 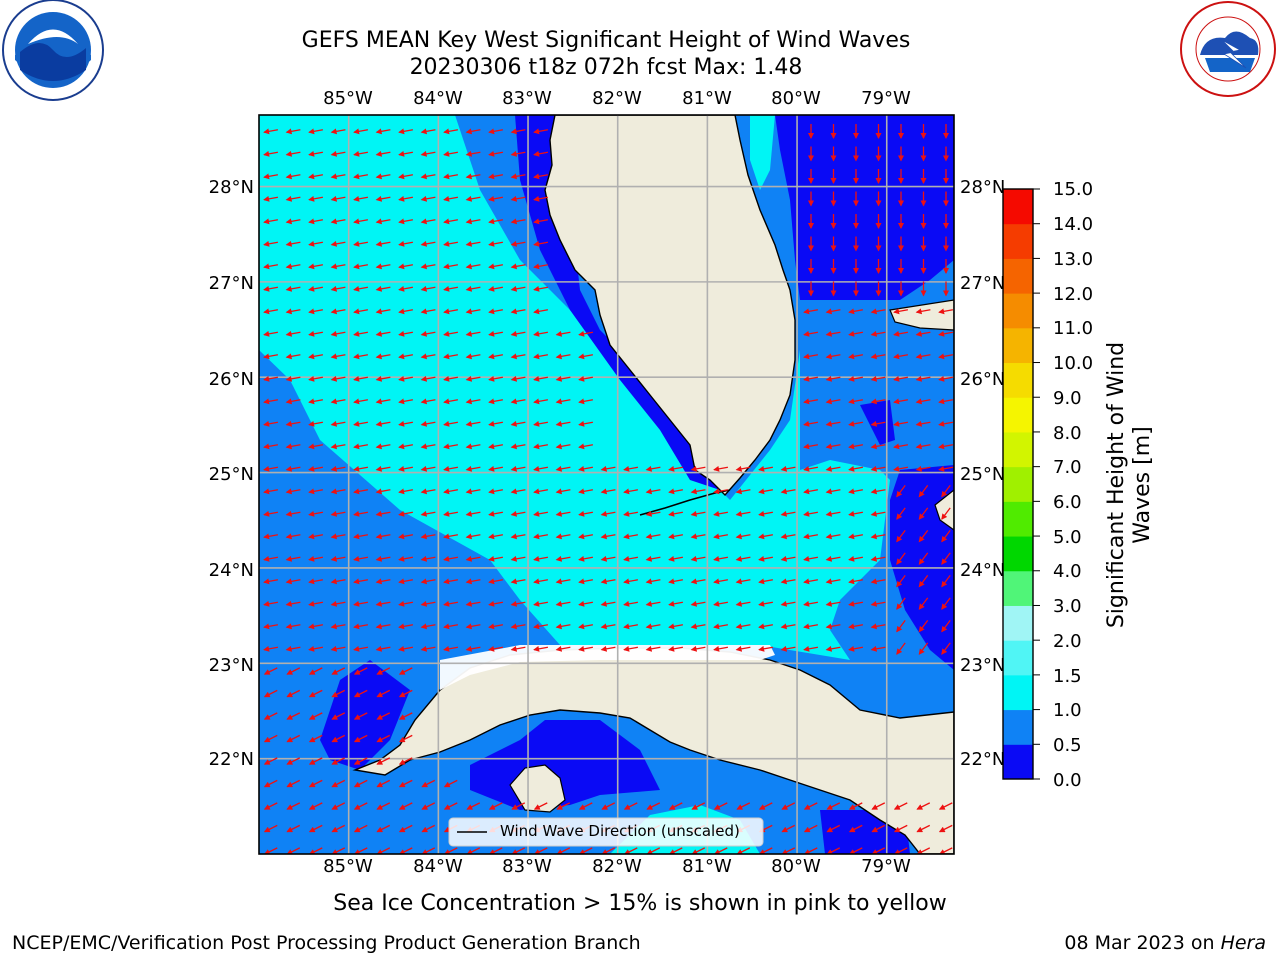 I want to click on lon-tick-top-5: 81°W, so click(x=707, y=98).